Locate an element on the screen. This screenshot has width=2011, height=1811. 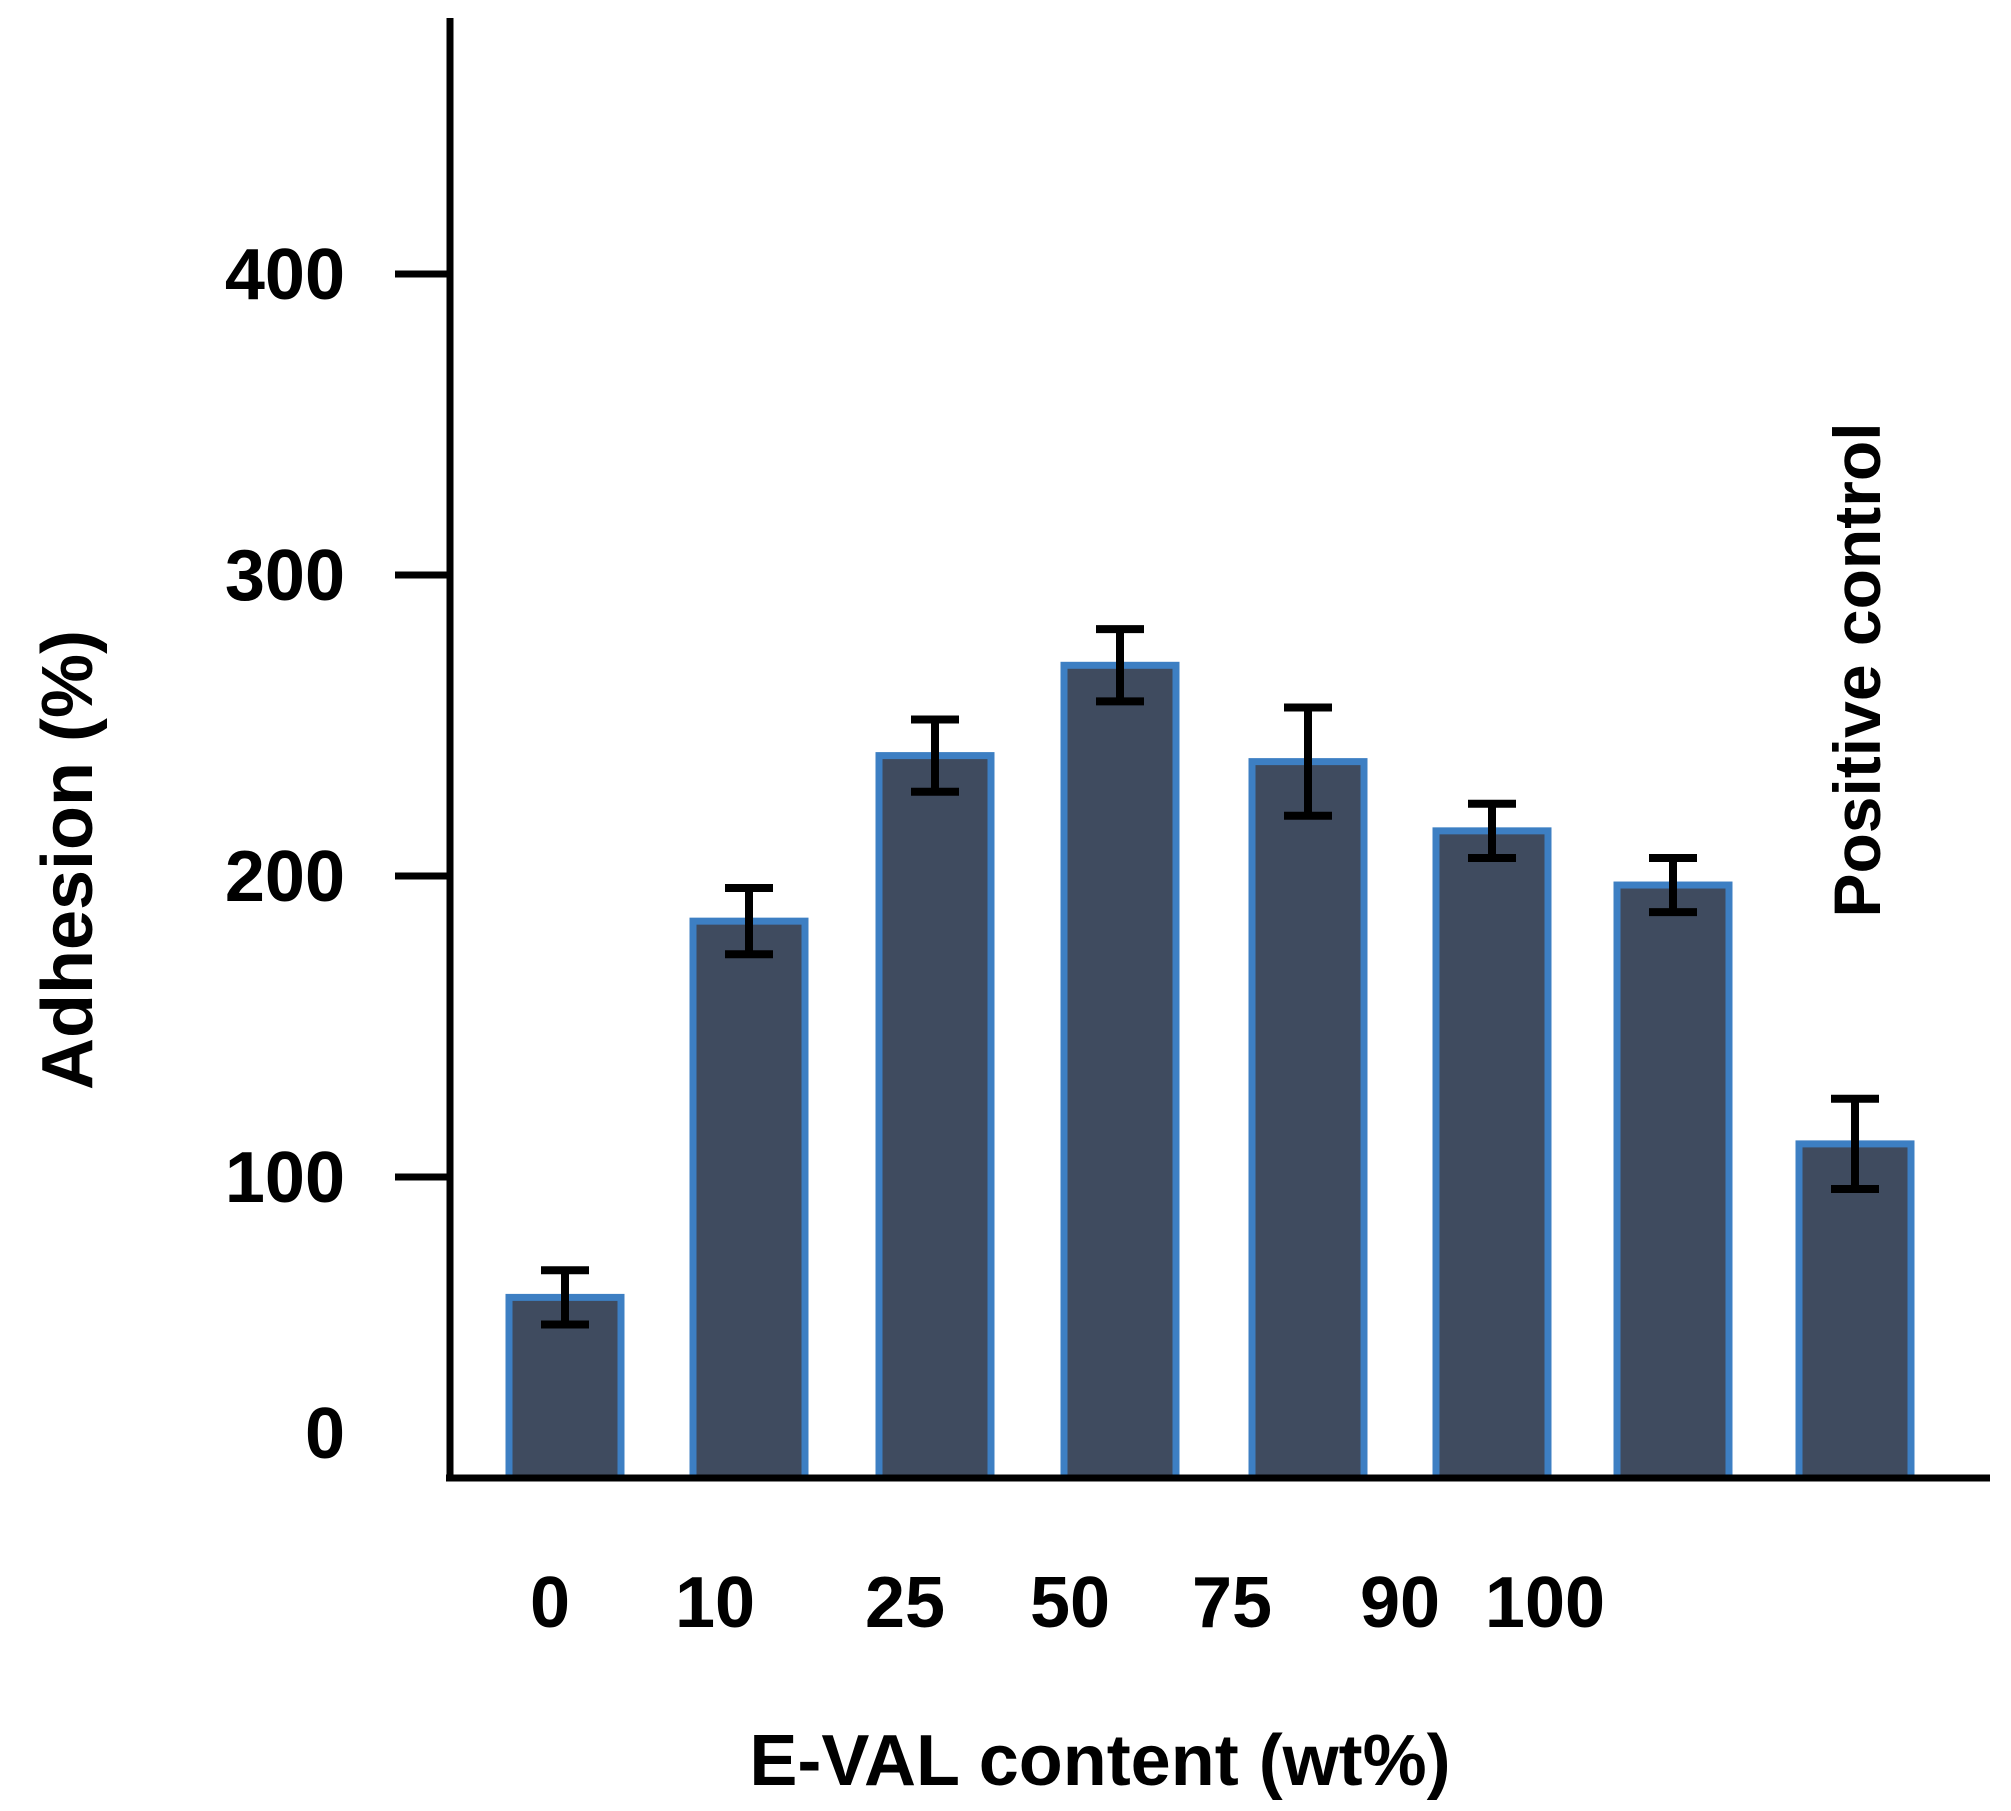
x-tick-labels-layer: 0 10 25 50 75 90 100 is located at coordinates (1067, 1603).